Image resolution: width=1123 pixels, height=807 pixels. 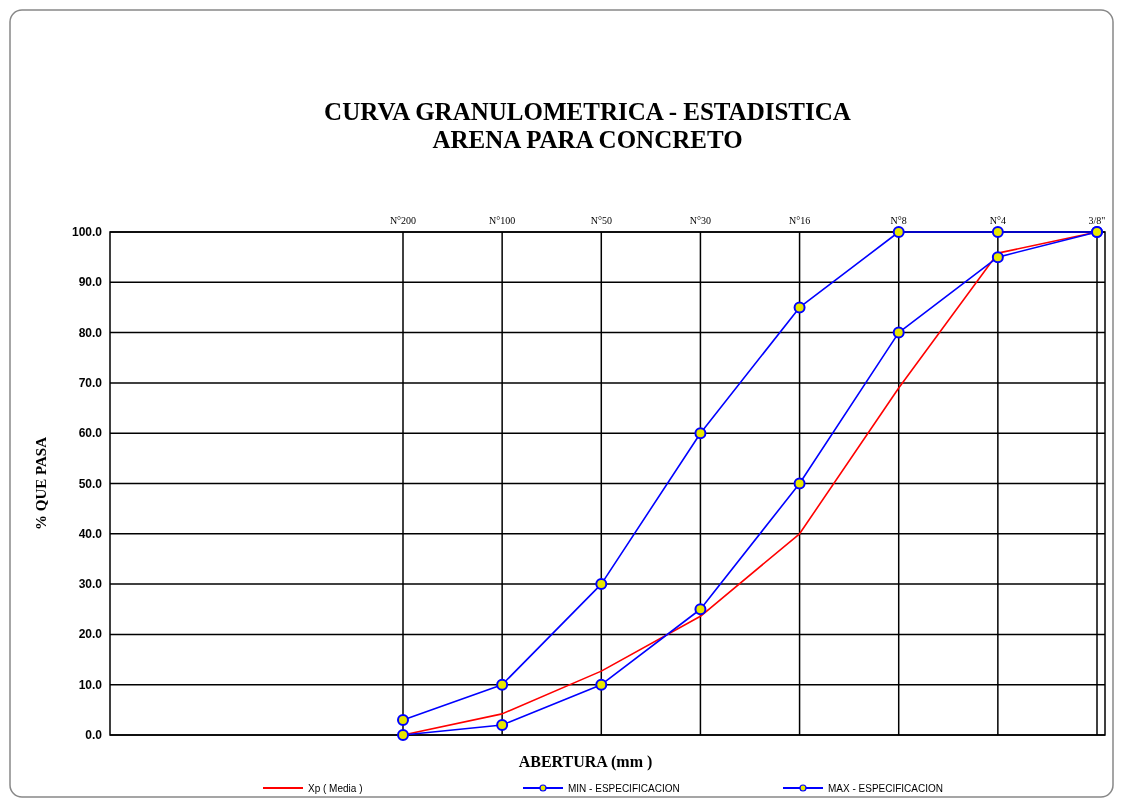 I want to click on x-tick-label: N°4, so click(x=997, y=220).